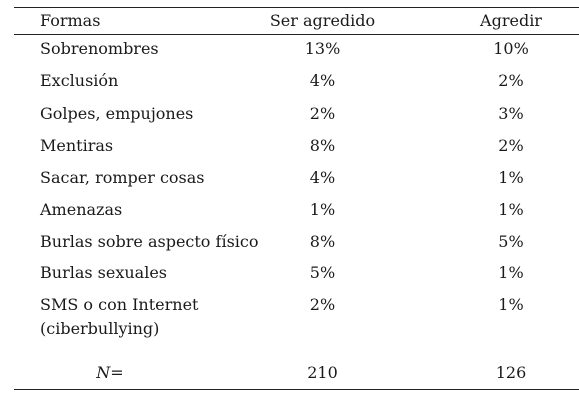 The width and height of the screenshot is (579, 401). What do you see at coordinates (289, 83) in the screenshot?
I see `table-row: Exclusión 4% 2%` at bounding box center [289, 83].